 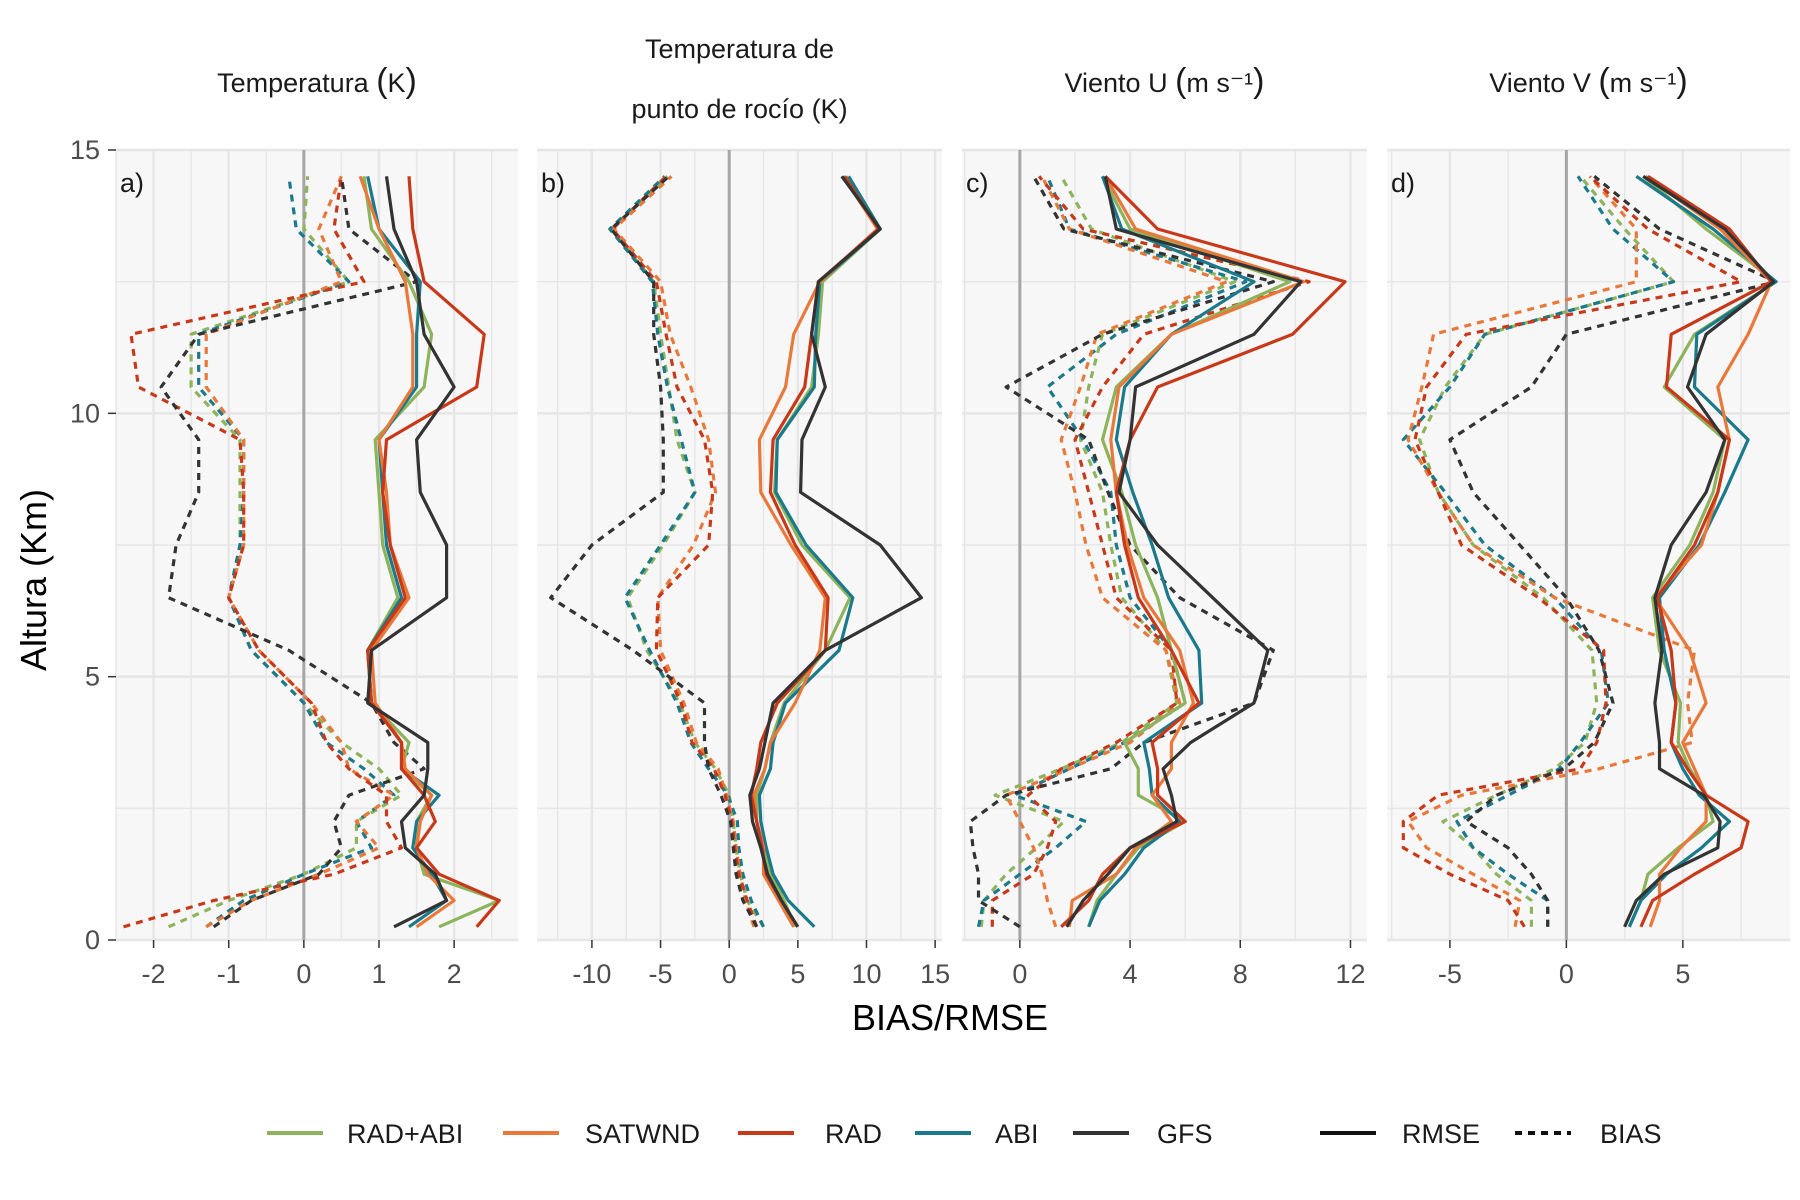 What do you see at coordinates (935, 974) in the screenshot?
I see `x-tick-label: 15` at bounding box center [935, 974].